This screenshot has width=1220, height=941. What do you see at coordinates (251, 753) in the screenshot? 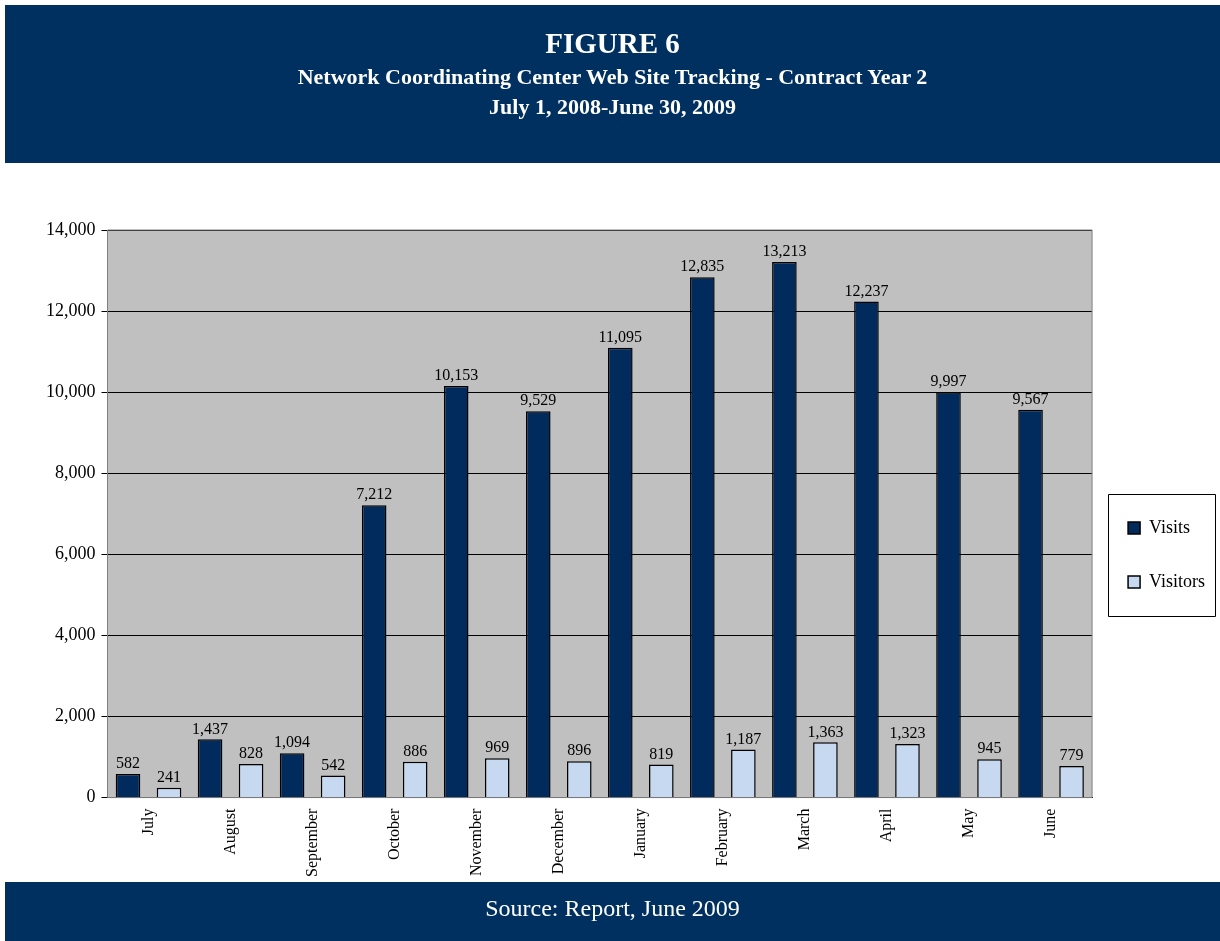
I see `data-label: 828` at bounding box center [251, 753].